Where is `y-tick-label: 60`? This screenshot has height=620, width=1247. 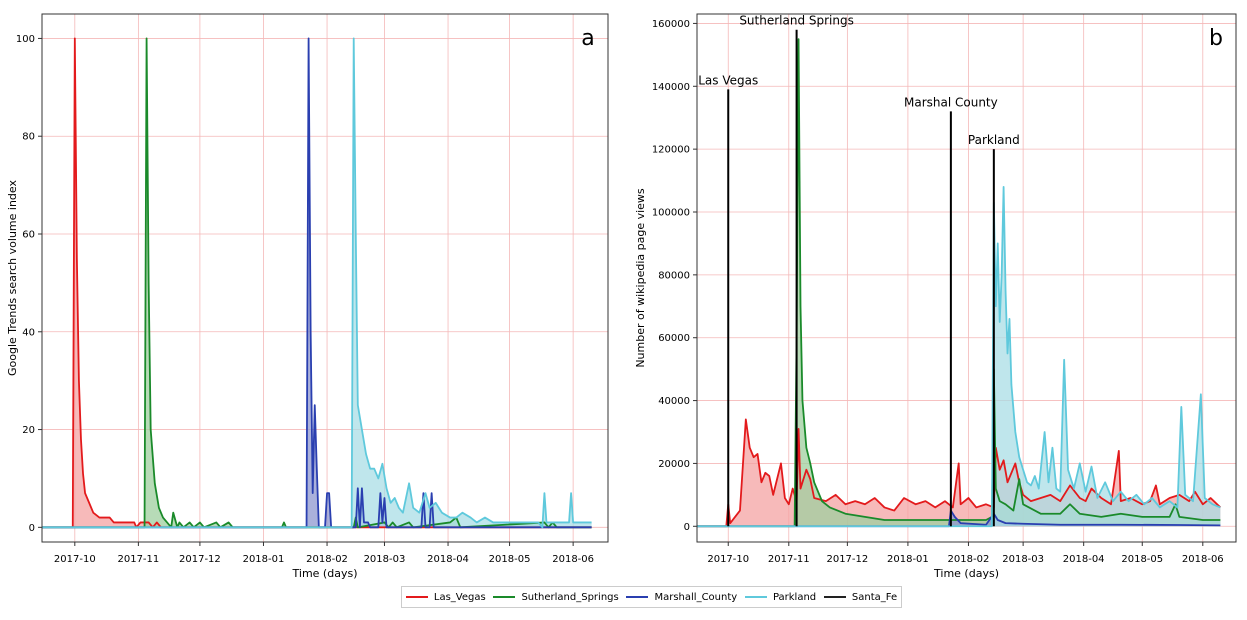
y-tick-label: 60 is located at coordinates (28, 235).